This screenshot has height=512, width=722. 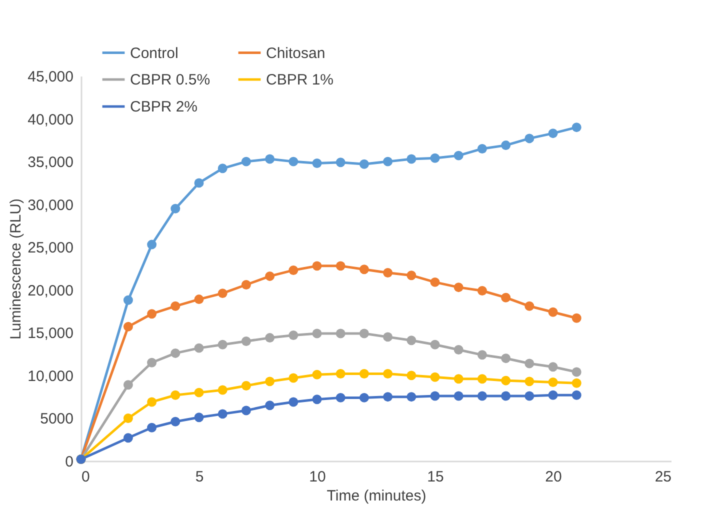 I want to click on y-tick-label: 5000, so click(x=57, y=419).